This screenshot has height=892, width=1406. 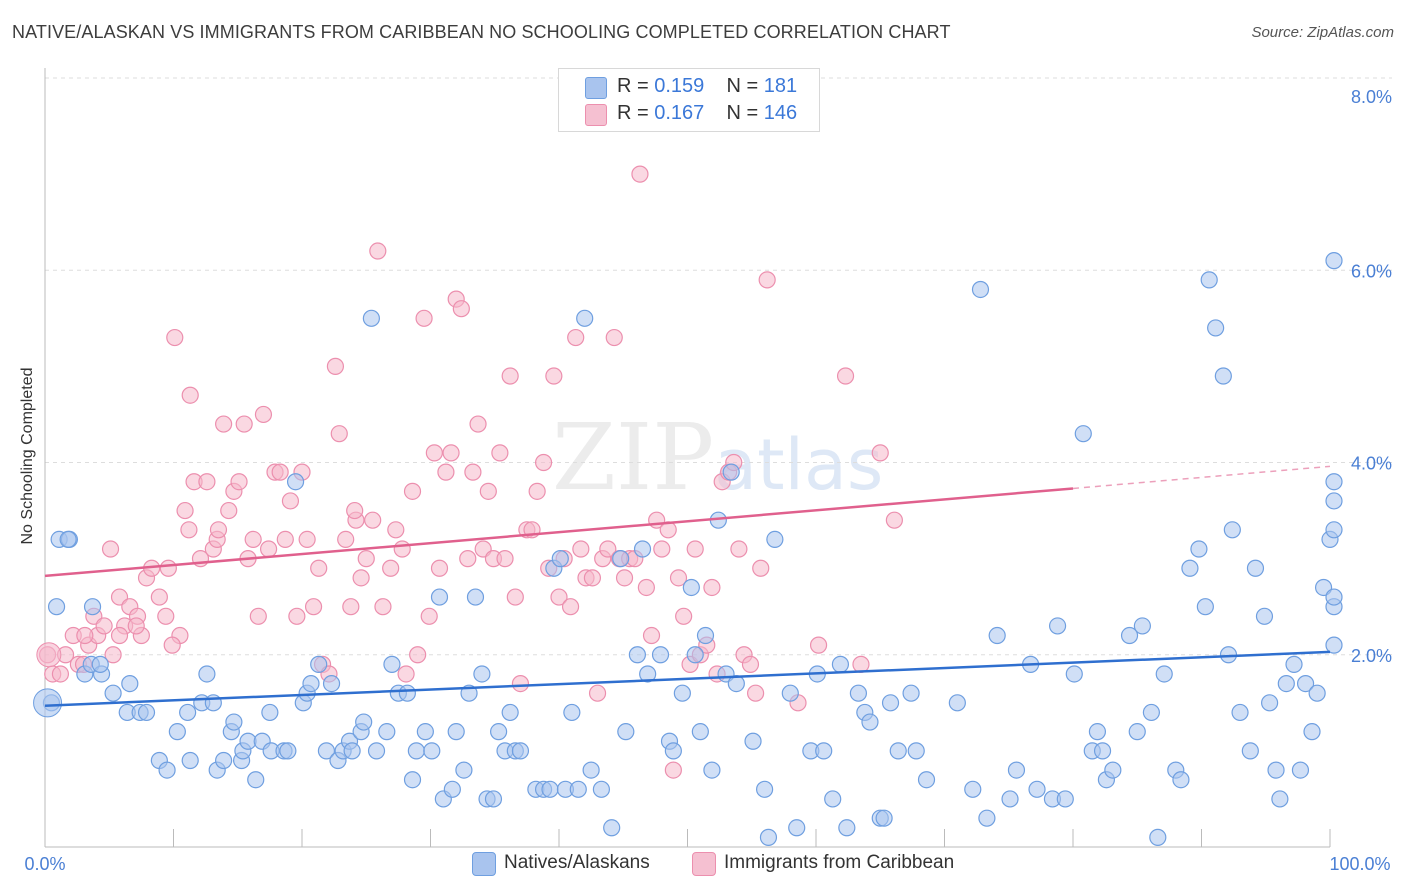 What do you see at coordinates (687, 678) in the screenshot?
I see `native-trend-line` at bounding box center [687, 678].